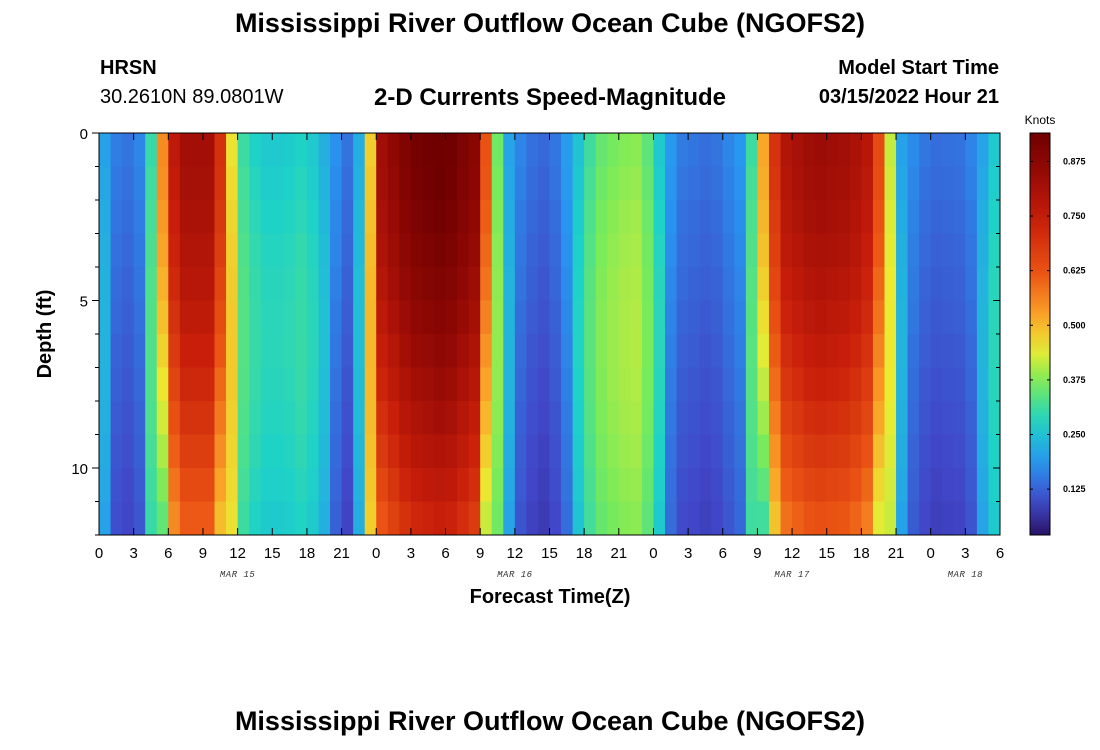 The height and width of the screenshot is (750, 1100). Describe the element at coordinates (918, 68) in the screenshot. I see `model-start-label: Model Start Time` at that location.